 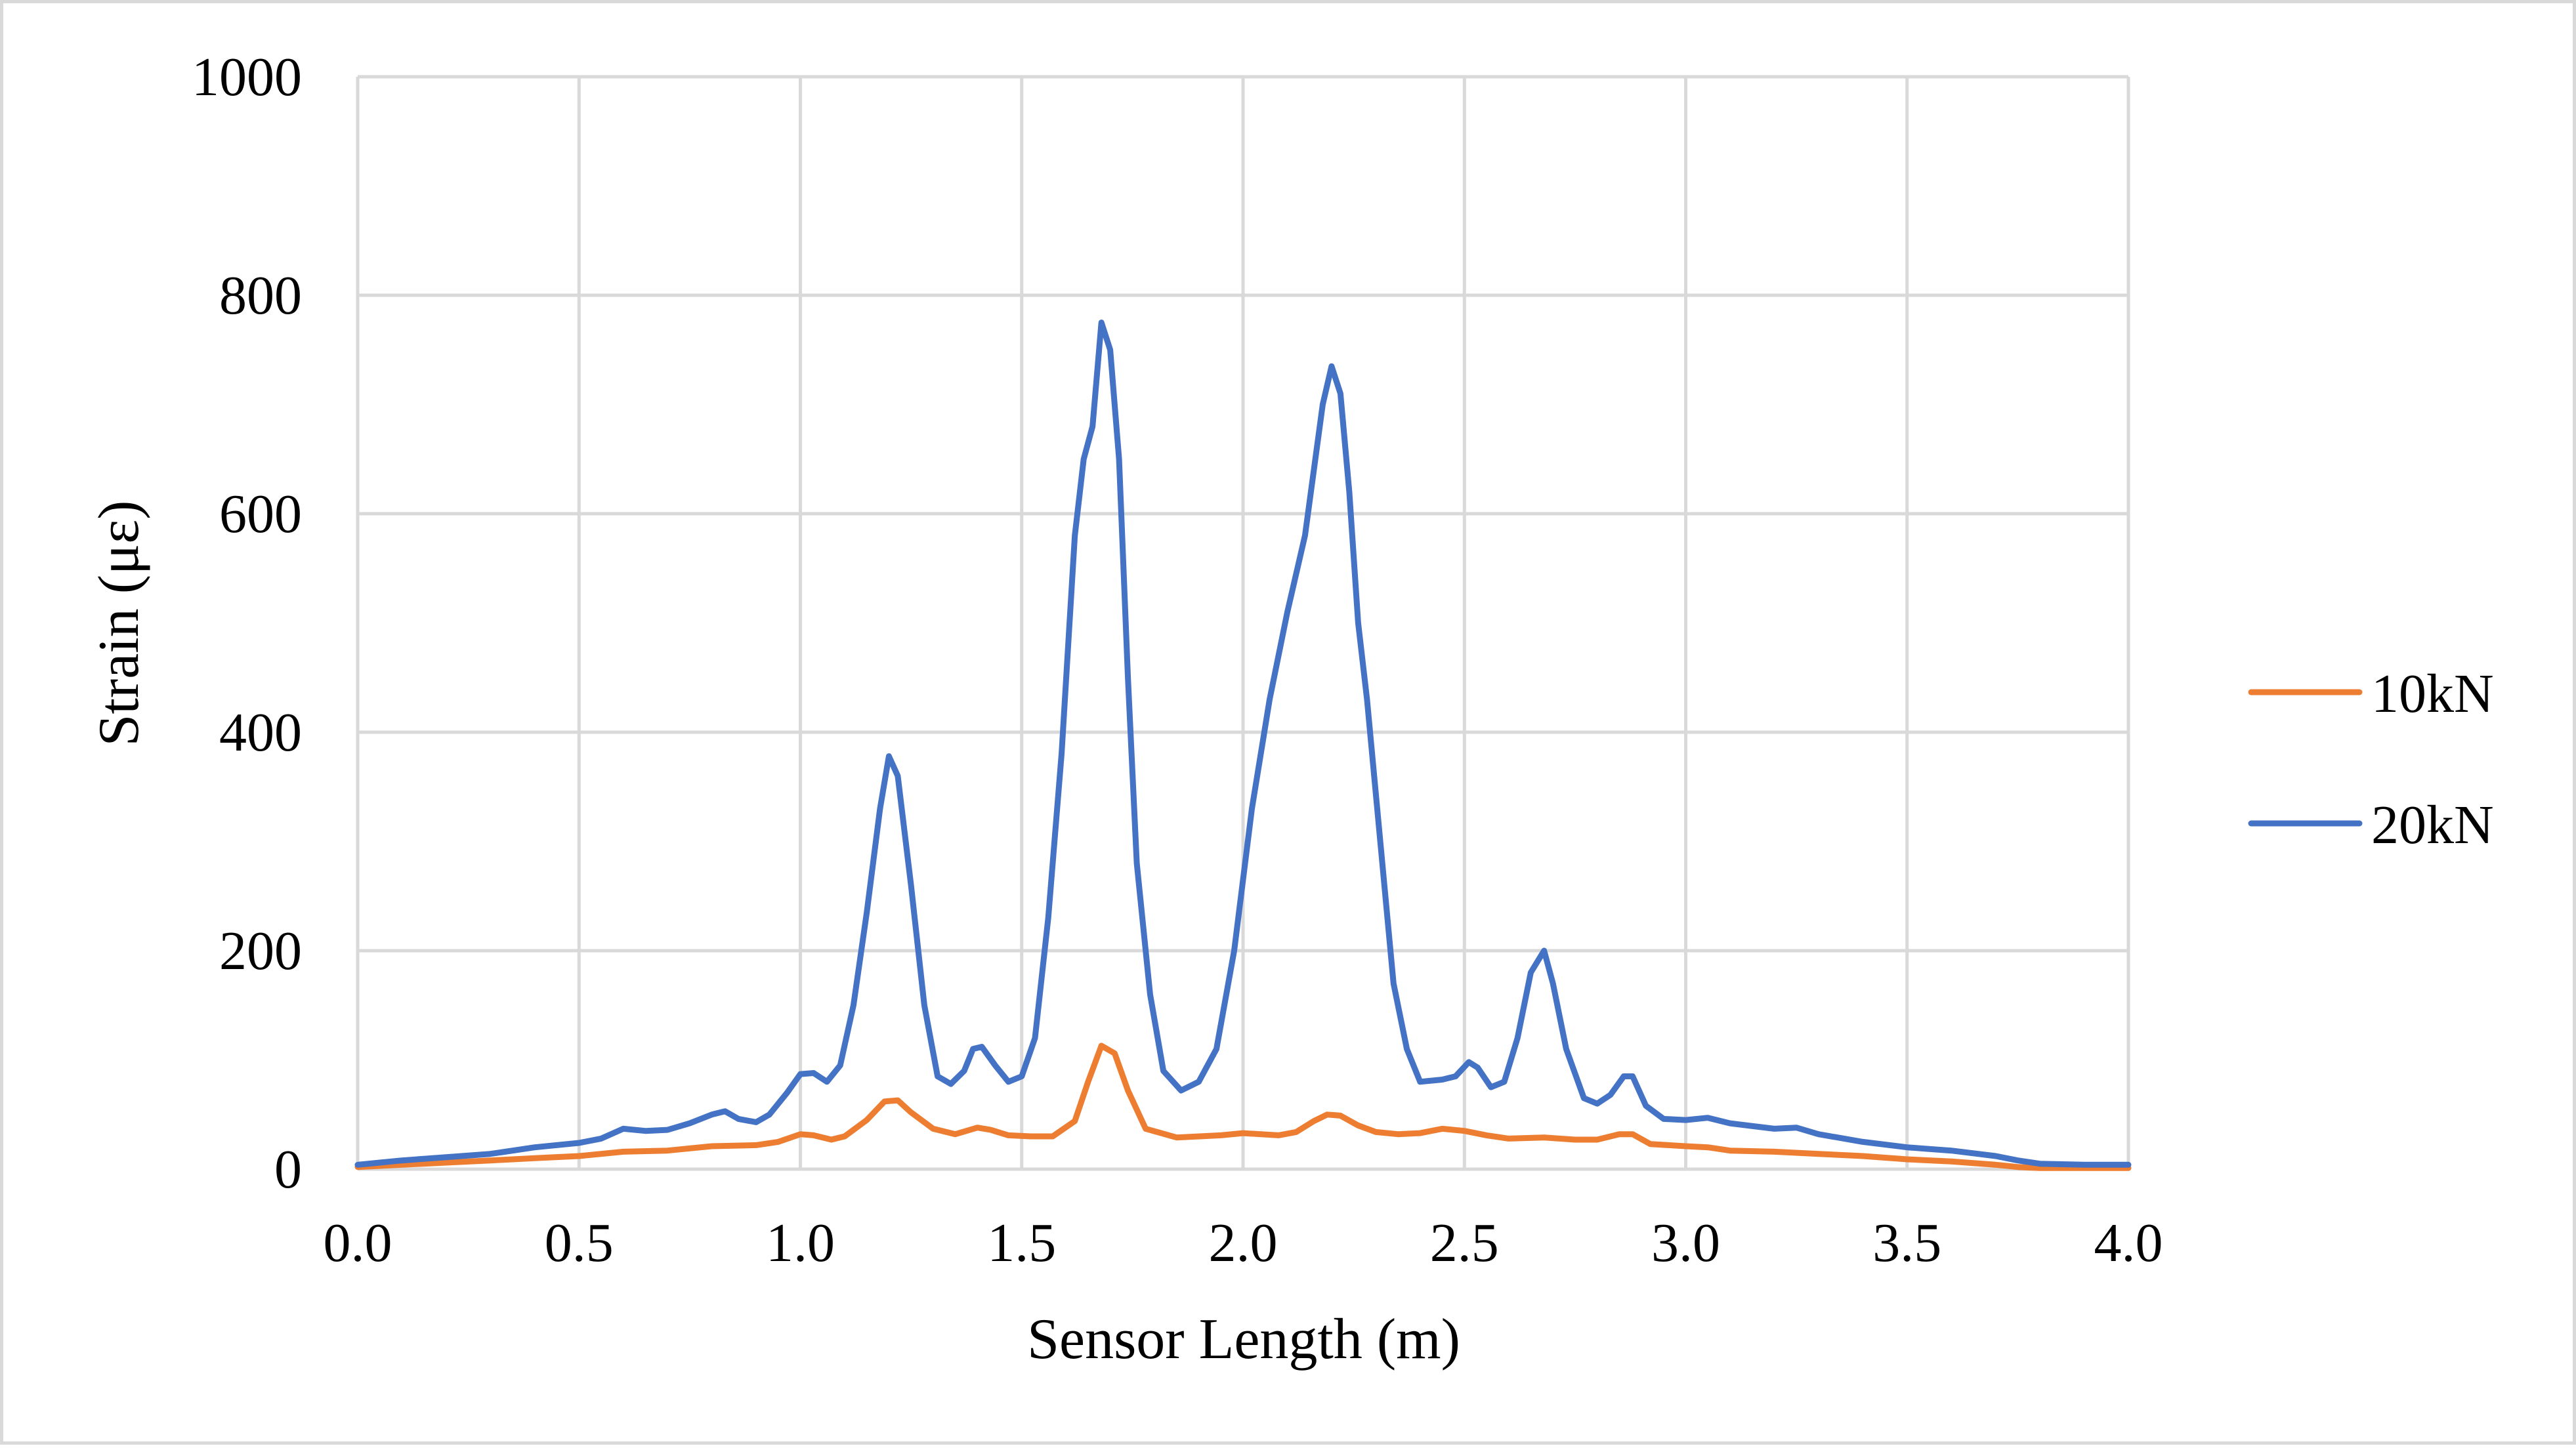 What do you see at coordinates (247, 77) in the screenshot?
I see `y-tick-label-5: 1000` at bounding box center [247, 77].